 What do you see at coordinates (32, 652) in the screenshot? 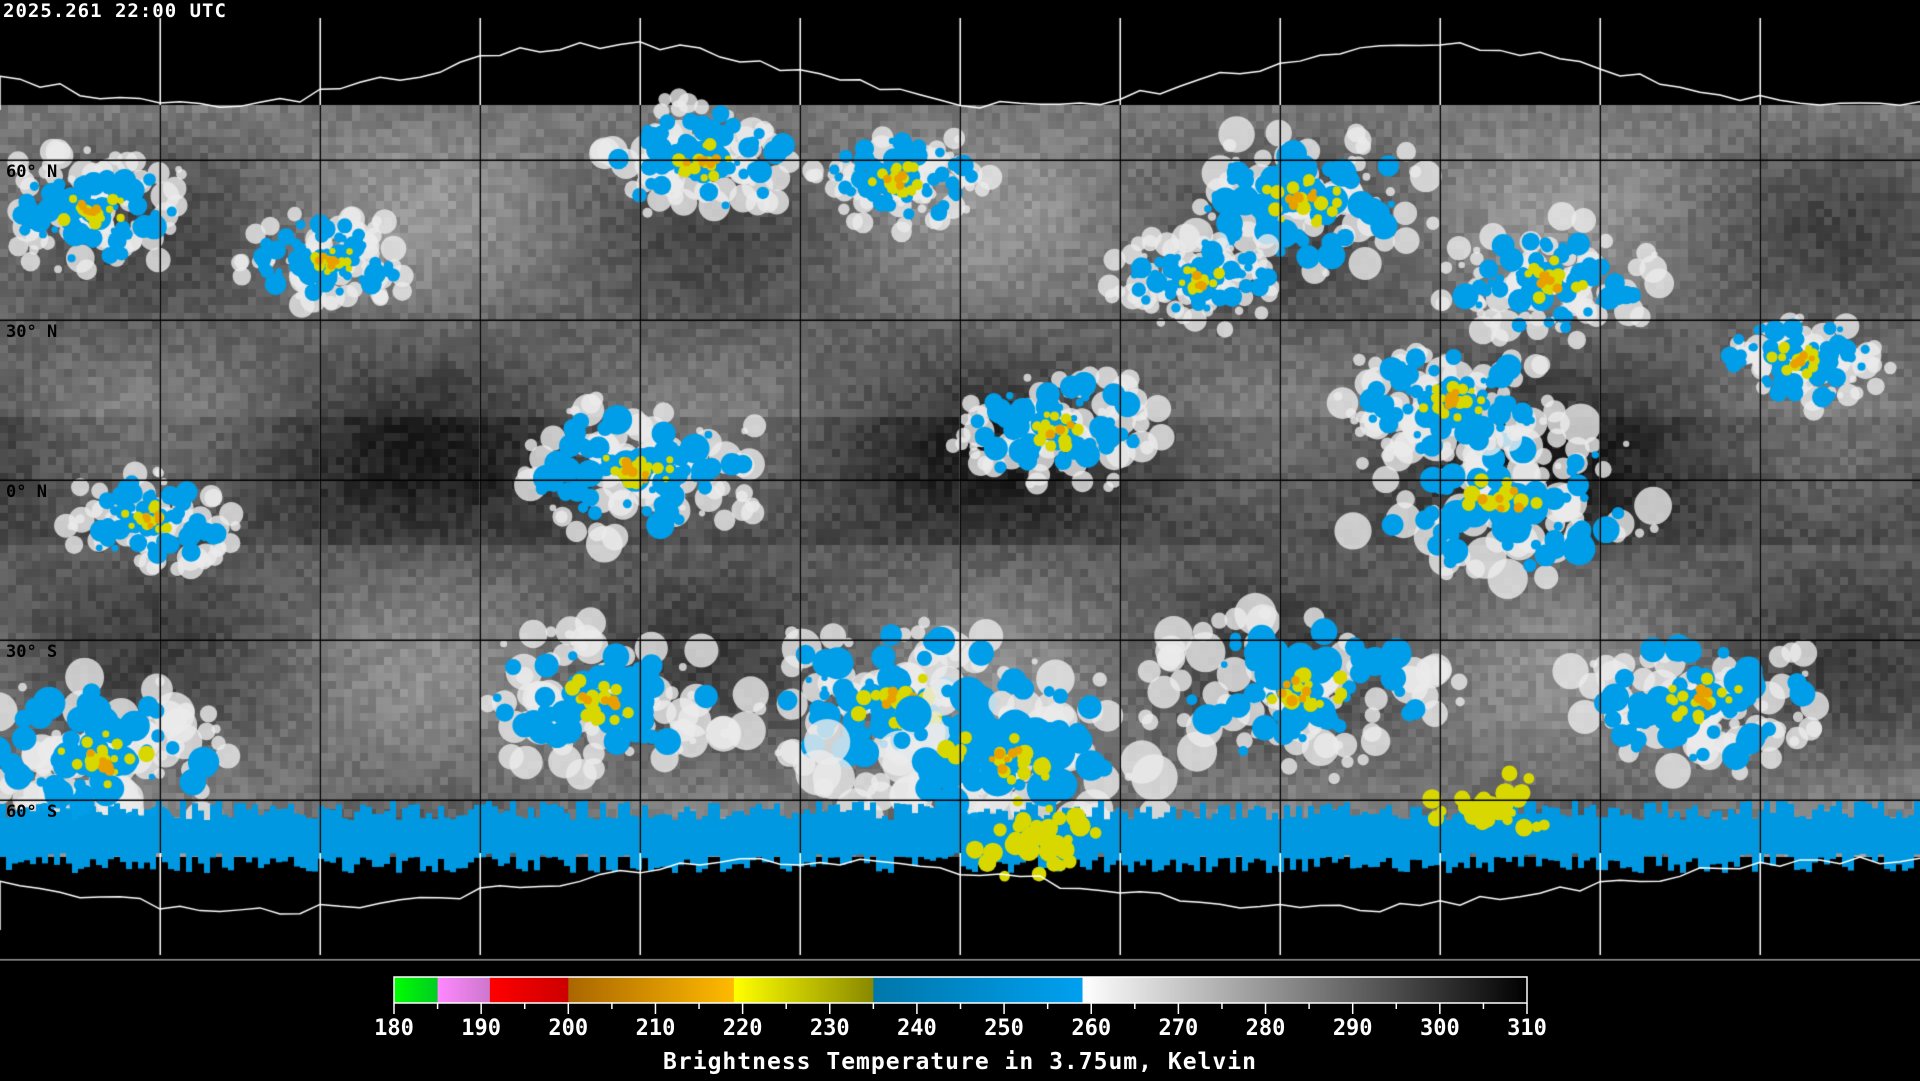
I see `lat-label-30s: 30° S` at bounding box center [32, 652].